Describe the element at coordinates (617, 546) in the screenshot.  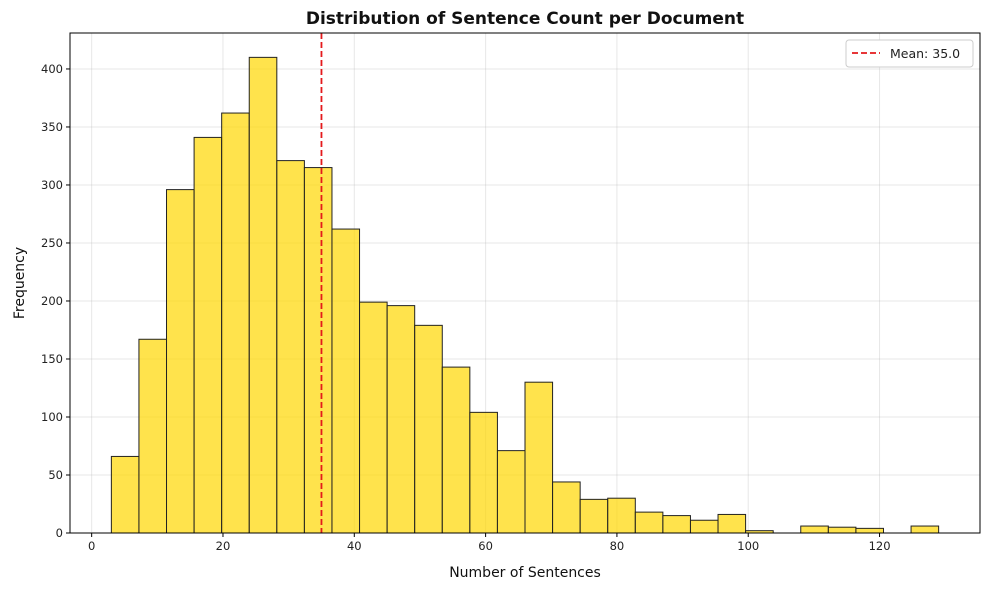
I see `x-tick-label: 80` at that location.